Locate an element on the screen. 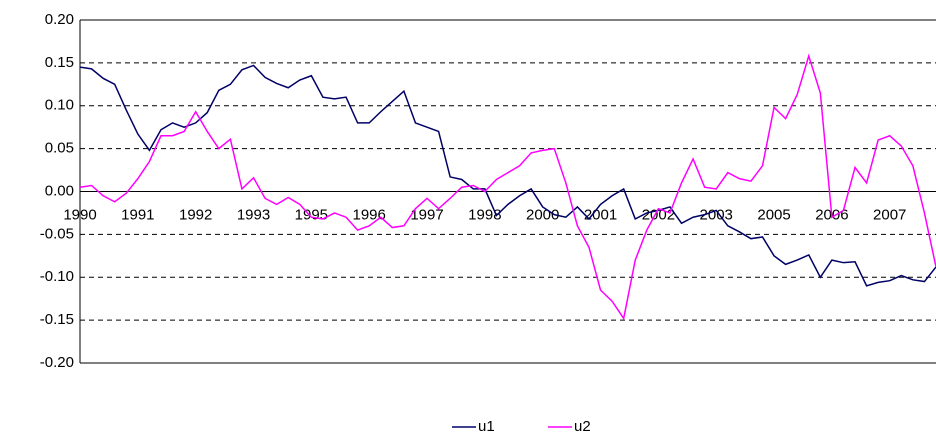  y-tick-label: 0.20 is located at coordinates (59, 19).